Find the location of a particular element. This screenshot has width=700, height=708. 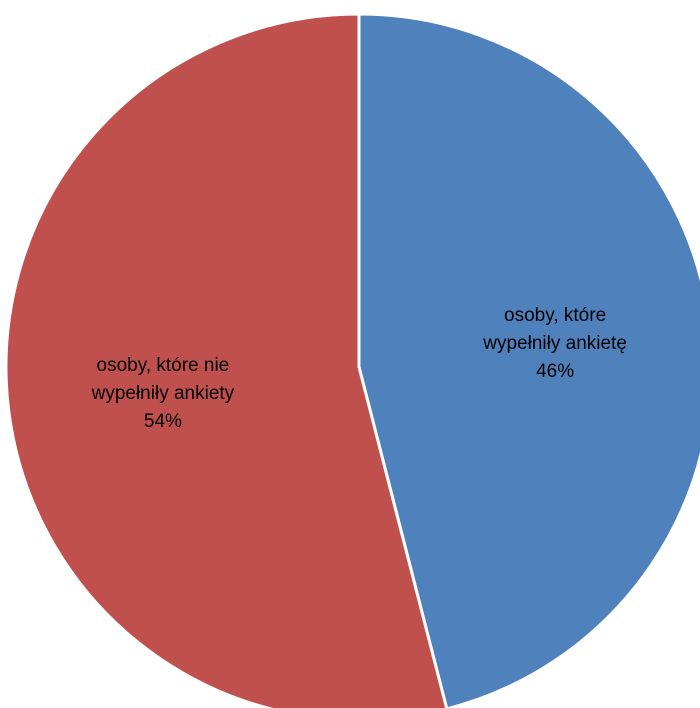

slice-category-label: wypełniły ankiety is located at coordinates (163, 393).